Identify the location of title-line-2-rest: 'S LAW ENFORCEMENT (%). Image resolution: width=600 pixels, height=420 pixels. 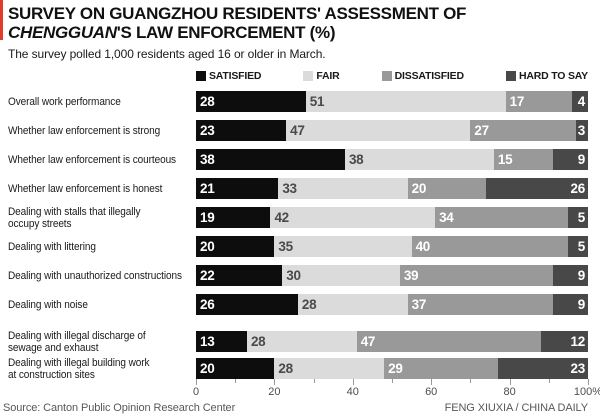
(226, 32).